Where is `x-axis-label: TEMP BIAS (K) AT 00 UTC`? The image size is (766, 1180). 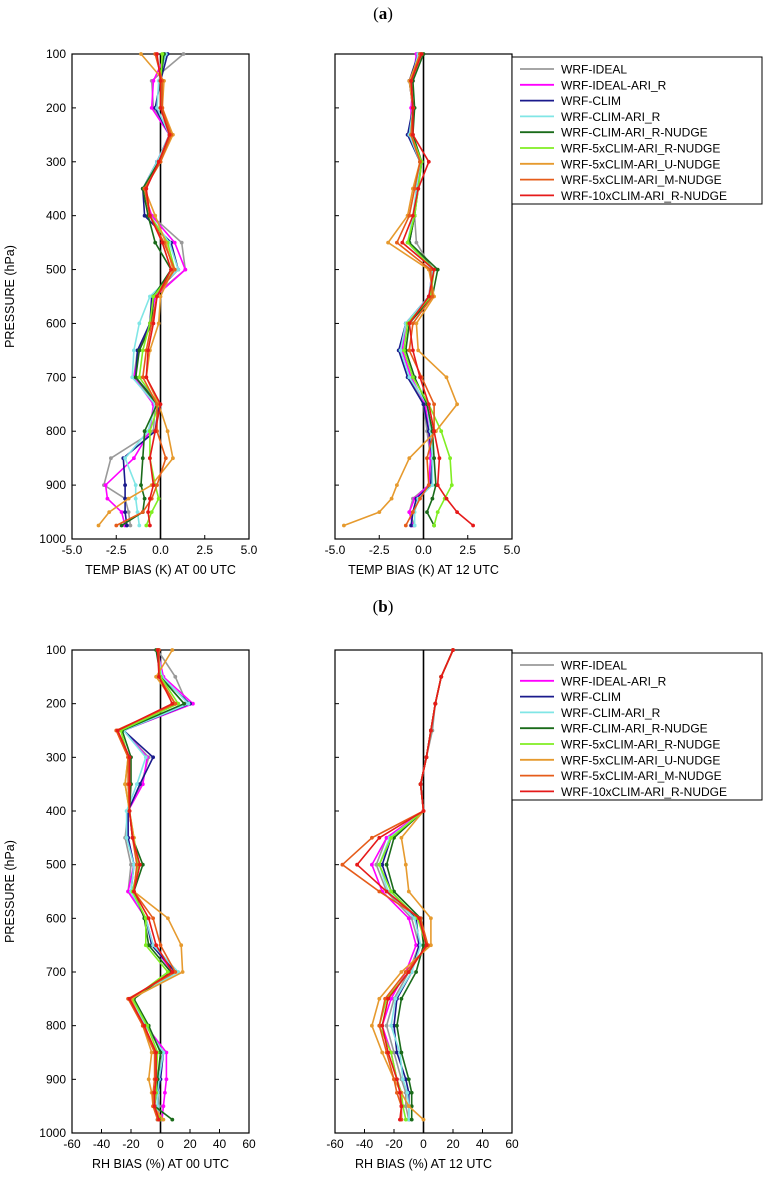
x-axis-label: TEMP BIAS (K) AT 00 UTC is located at coordinates (160, 570).